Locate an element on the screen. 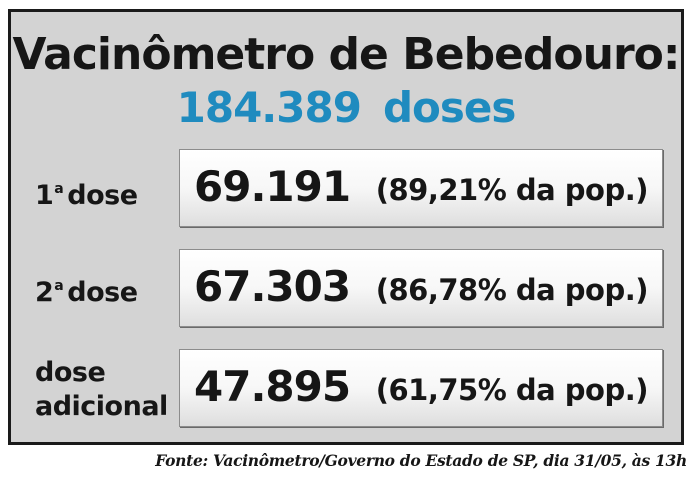 The height and width of the screenshot is (477, 696). total-doses-unit: doses is located at coordinates (449, 107).